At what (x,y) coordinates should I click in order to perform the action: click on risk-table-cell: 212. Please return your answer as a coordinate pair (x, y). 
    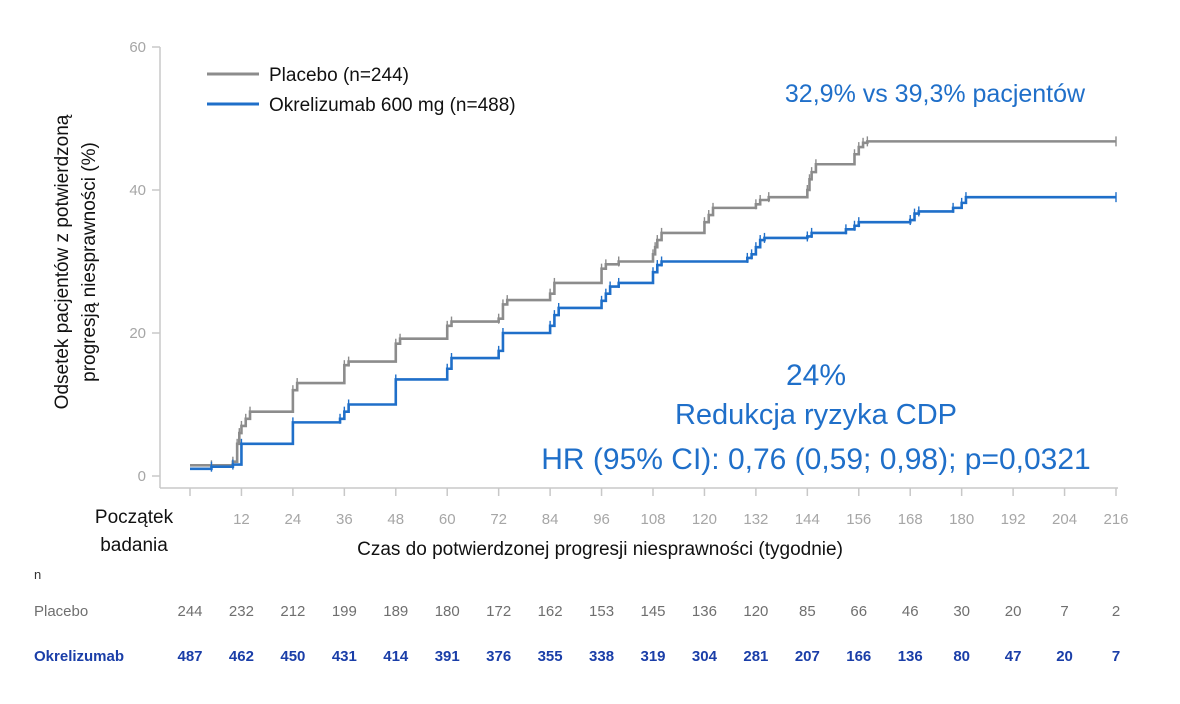
    Looking at the image, I should click on (292, 611).